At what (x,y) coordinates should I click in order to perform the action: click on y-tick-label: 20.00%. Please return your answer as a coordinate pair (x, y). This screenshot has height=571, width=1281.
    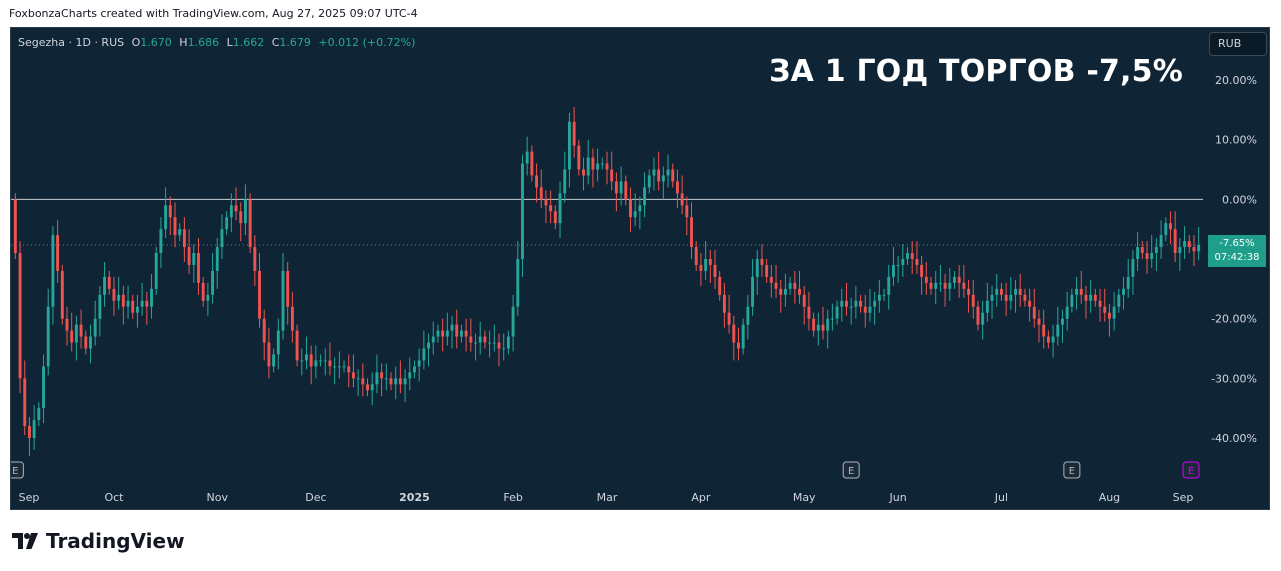
    Looking at the image, I should click on (1236, 80).